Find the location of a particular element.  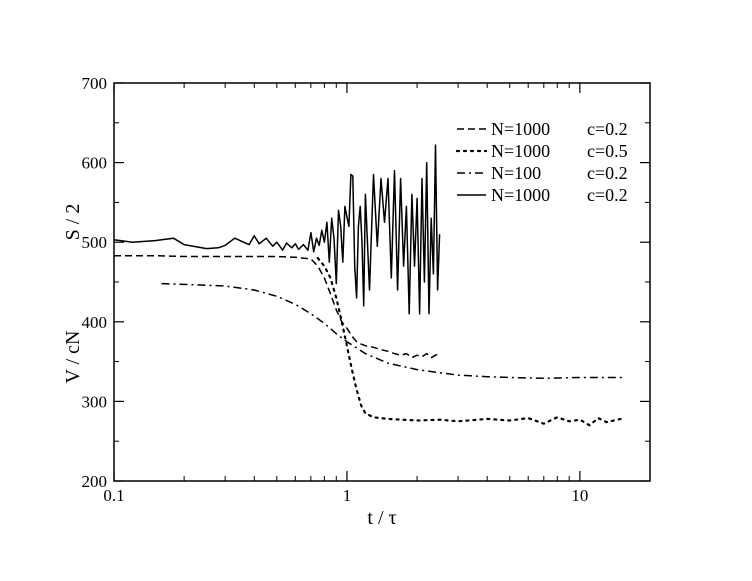

y-axis-label-lower: V / cN is located at coordinates (73, 357).